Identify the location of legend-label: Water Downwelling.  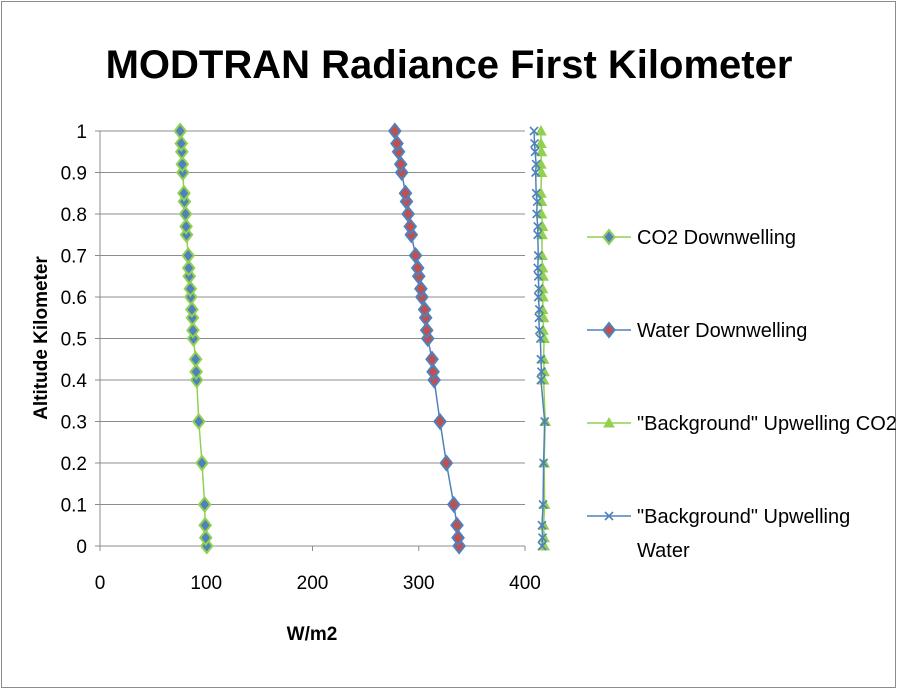
(722, 331).